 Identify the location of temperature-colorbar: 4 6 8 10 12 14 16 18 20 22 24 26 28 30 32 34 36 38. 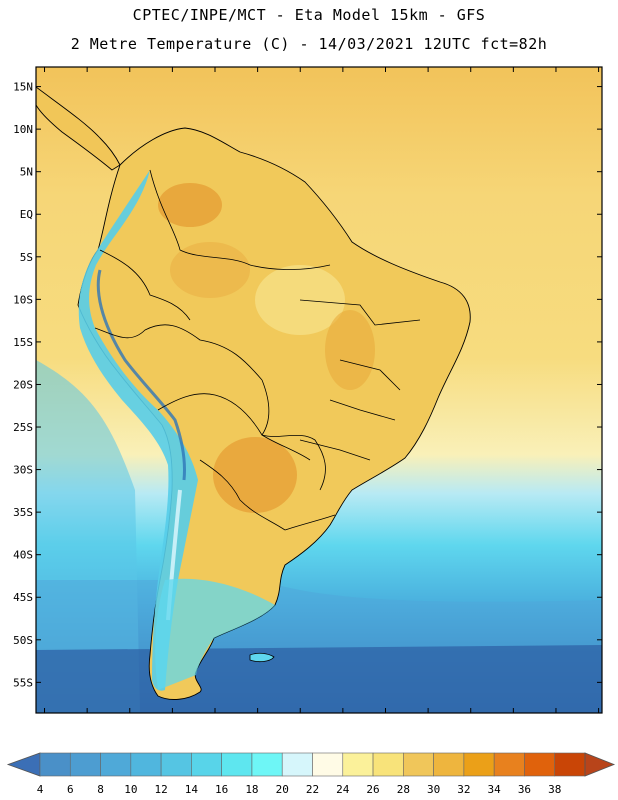
(311, 774).